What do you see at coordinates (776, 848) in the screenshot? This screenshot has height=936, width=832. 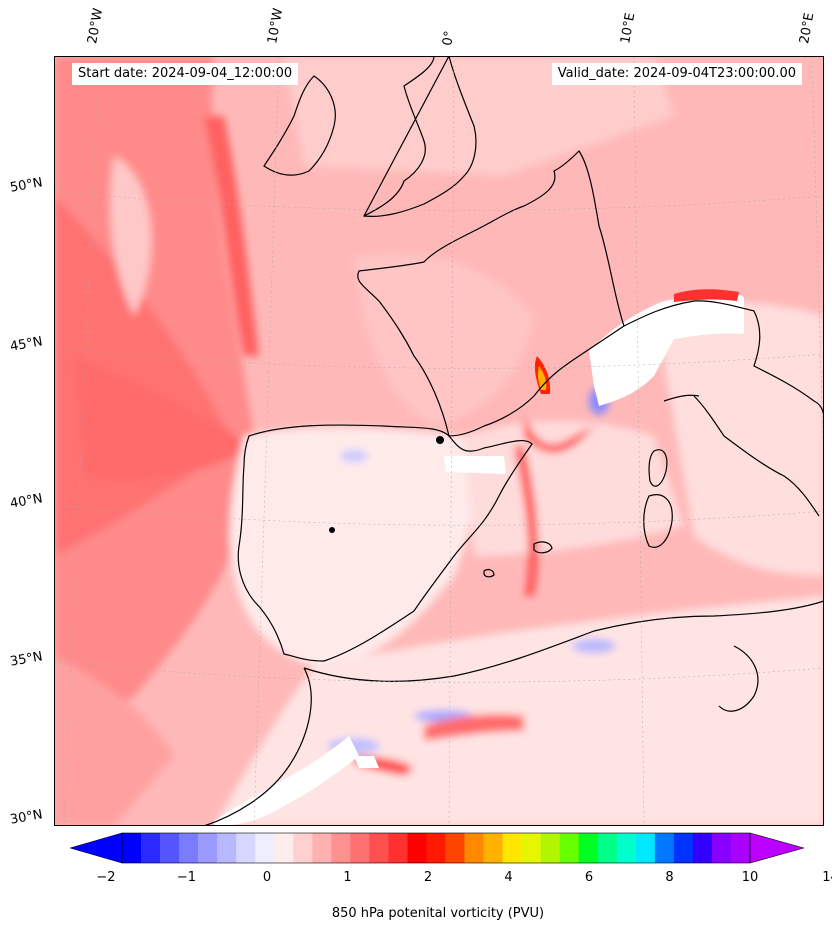 I see `colorbar-high-extend` at bounding box center [776, 848].